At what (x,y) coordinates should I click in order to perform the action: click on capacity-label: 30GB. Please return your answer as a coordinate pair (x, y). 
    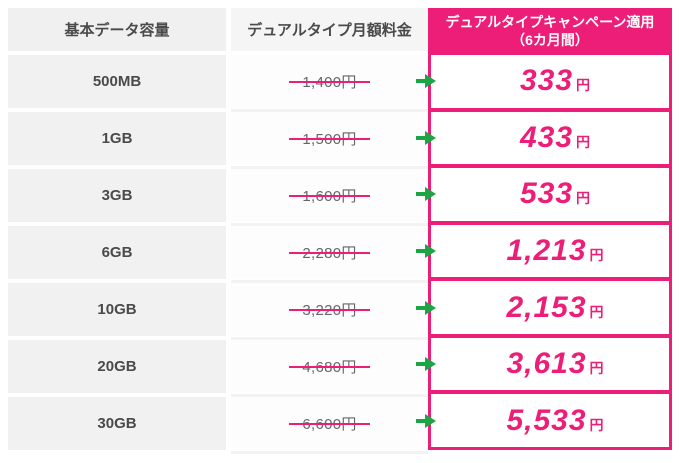
    Looking at the image, I should click on (117, 423).